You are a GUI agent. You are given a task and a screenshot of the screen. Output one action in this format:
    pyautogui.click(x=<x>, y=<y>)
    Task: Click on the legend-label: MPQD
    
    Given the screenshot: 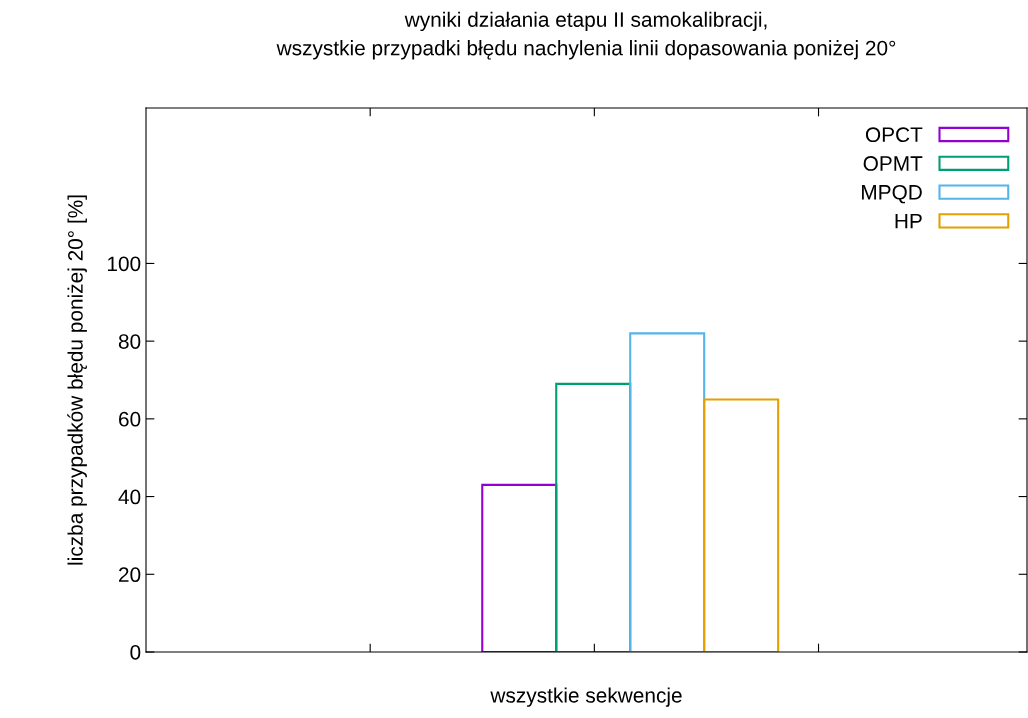 What is the action you would take?
    pyautogui.click(x=892, y=194)
    